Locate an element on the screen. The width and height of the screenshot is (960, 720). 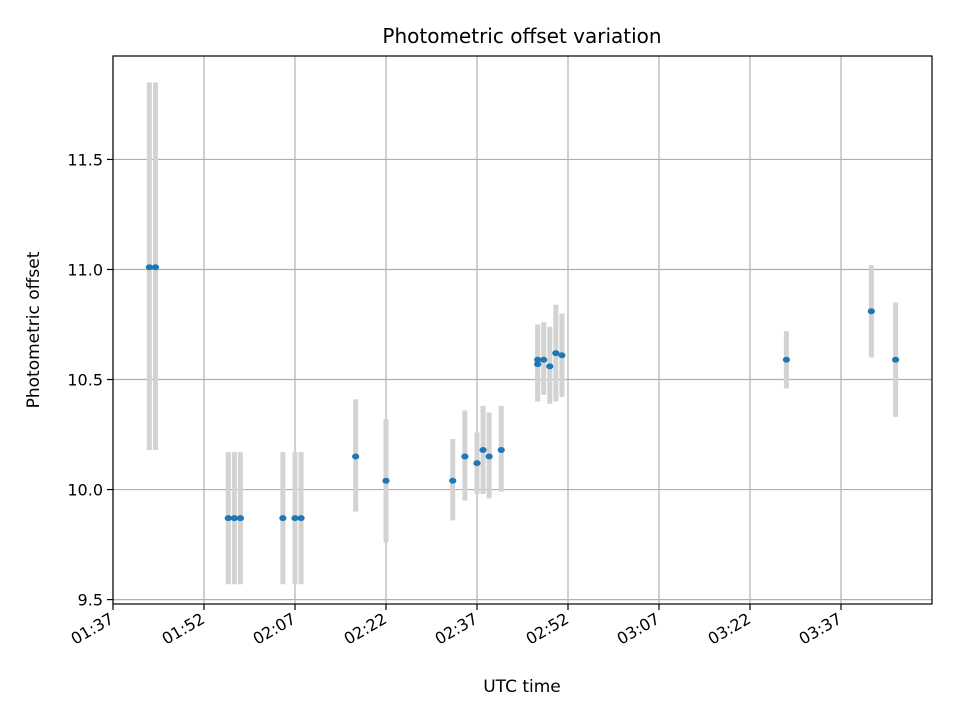
x-tick-label: 03:37 is located at coordinates (820, 629).